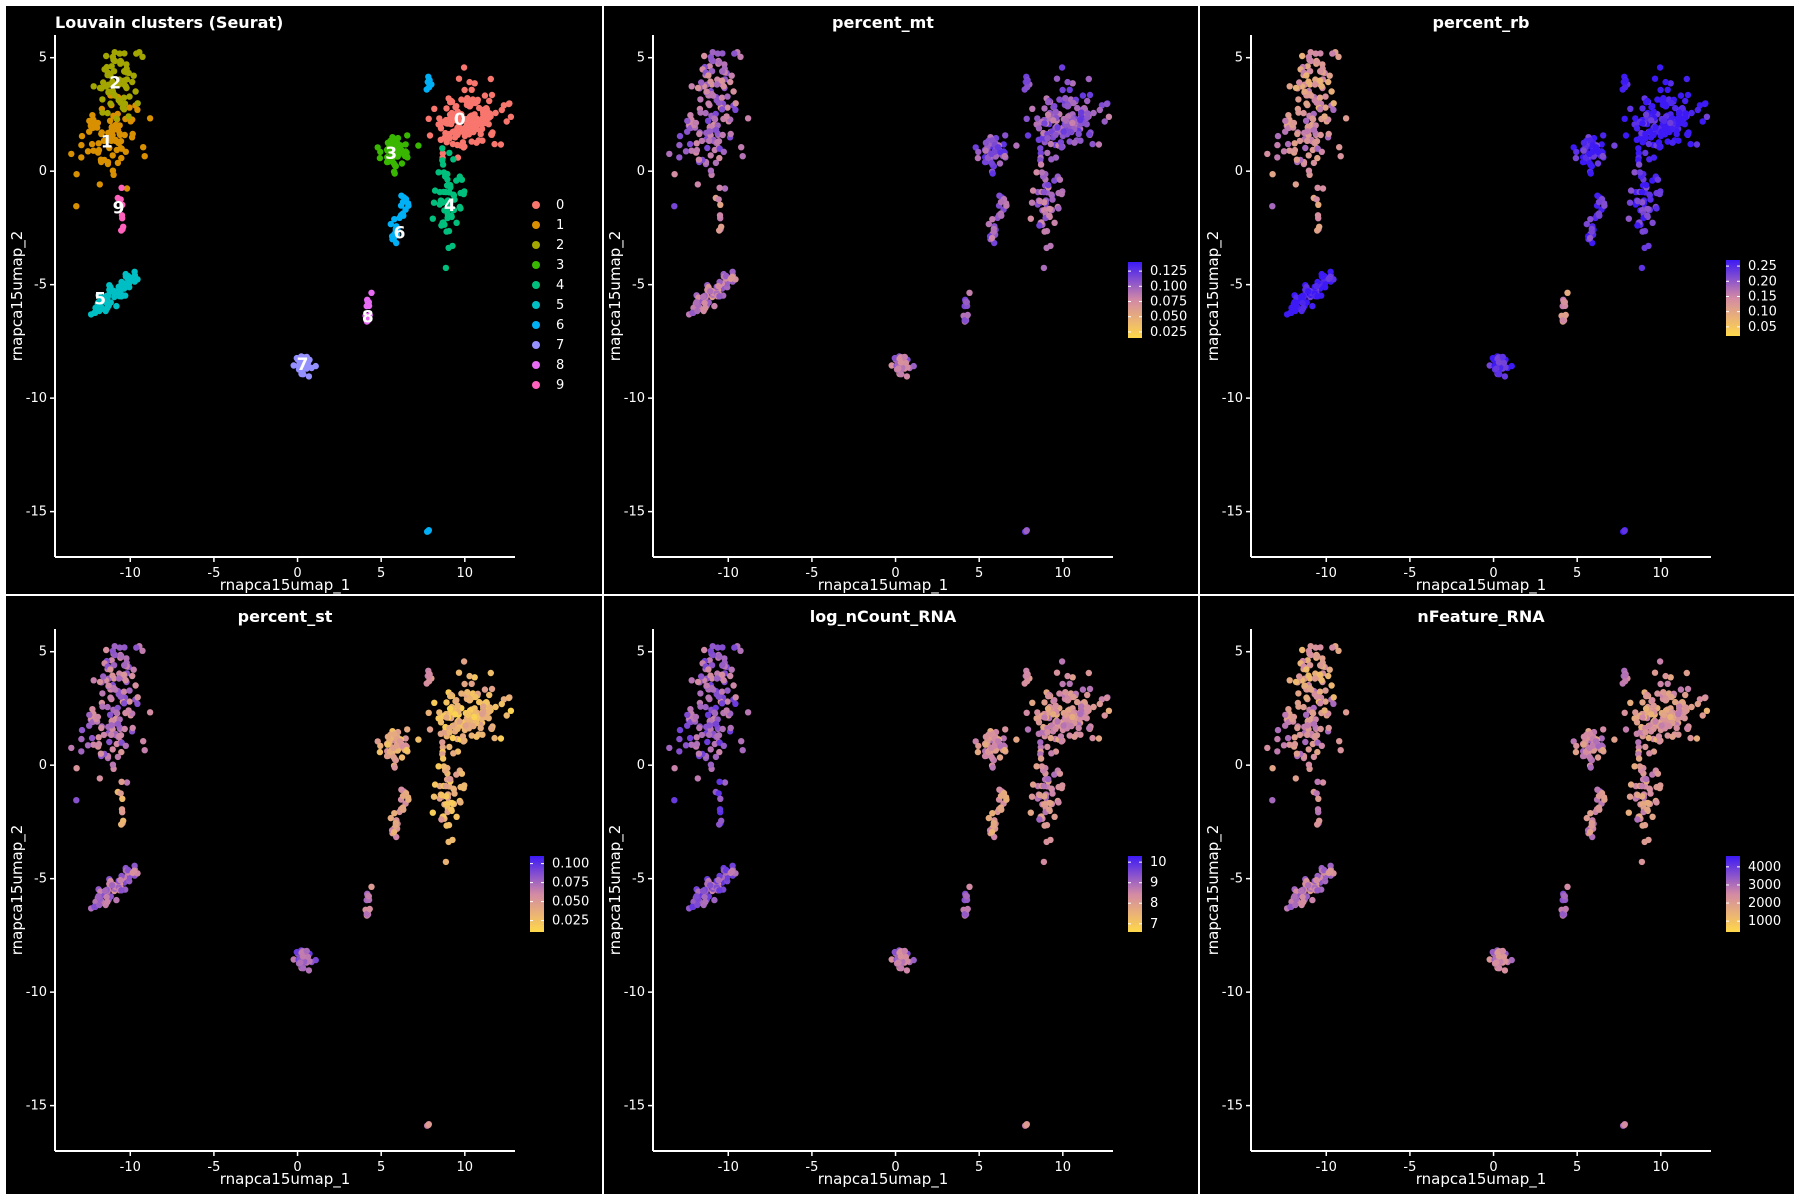 The width and height of the screenshot is (1800, 1200). I want to click on x-axis-label: rnapca15umap_1, so click(1481, 1179).